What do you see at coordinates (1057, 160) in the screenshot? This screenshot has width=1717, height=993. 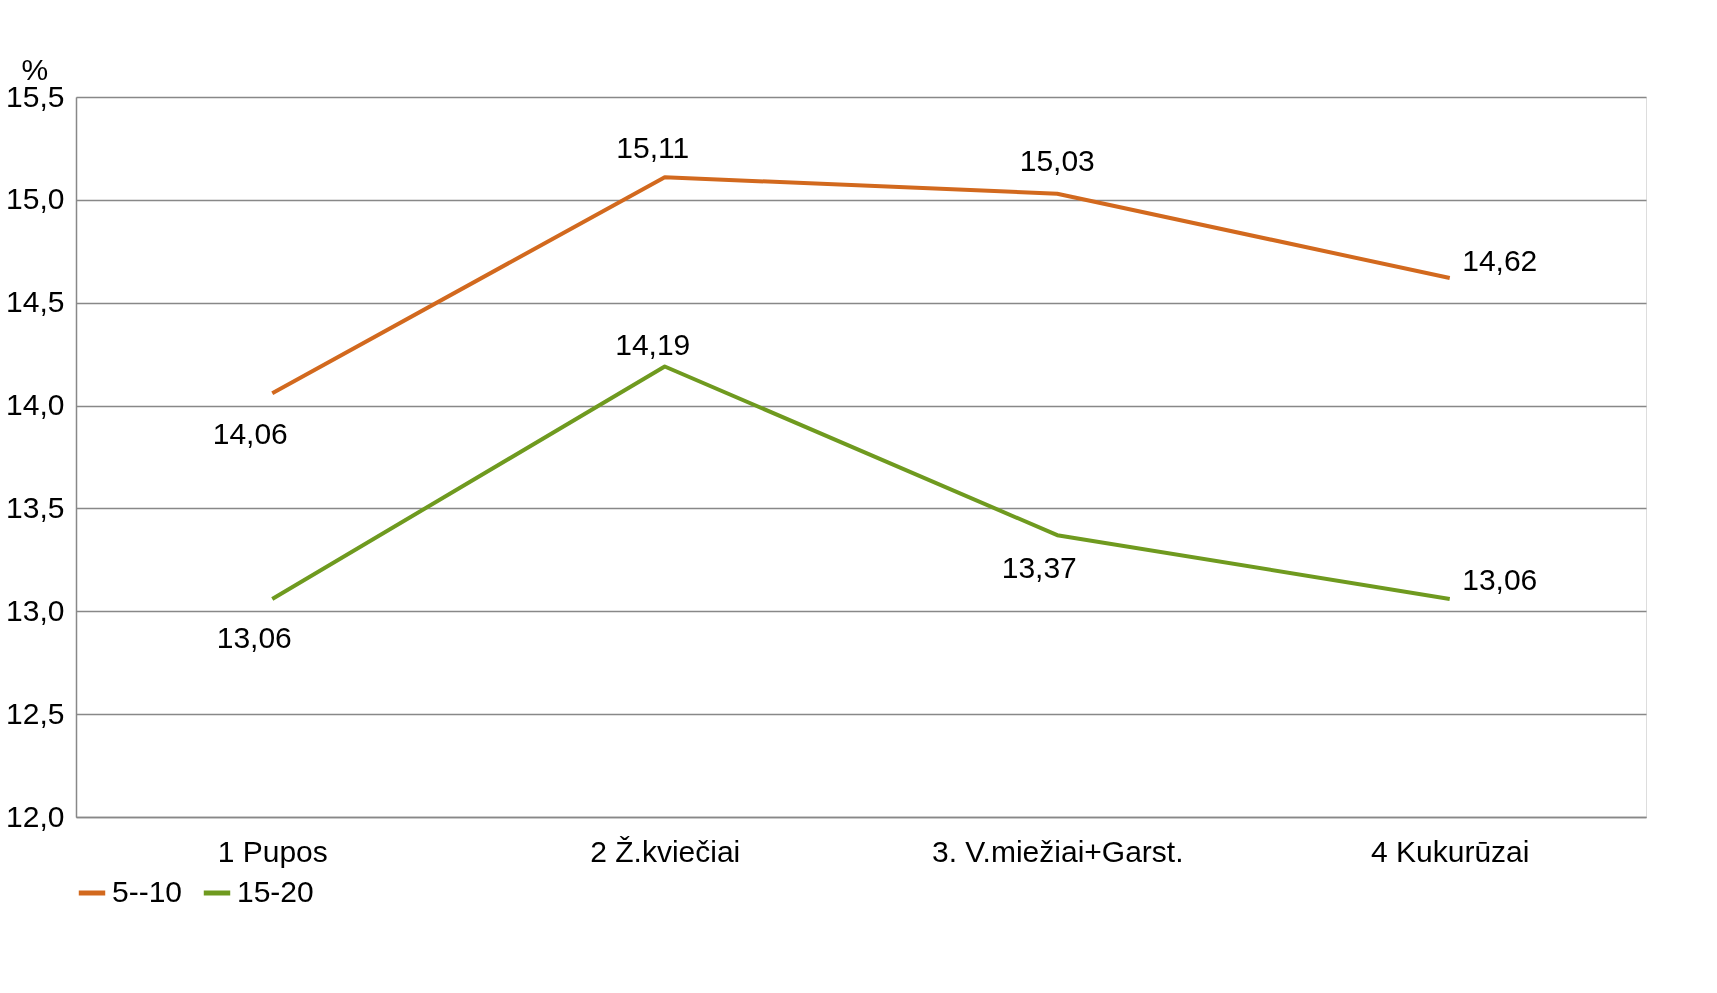 I see `data-label: 15,03` at bounding box center [1057, 160].